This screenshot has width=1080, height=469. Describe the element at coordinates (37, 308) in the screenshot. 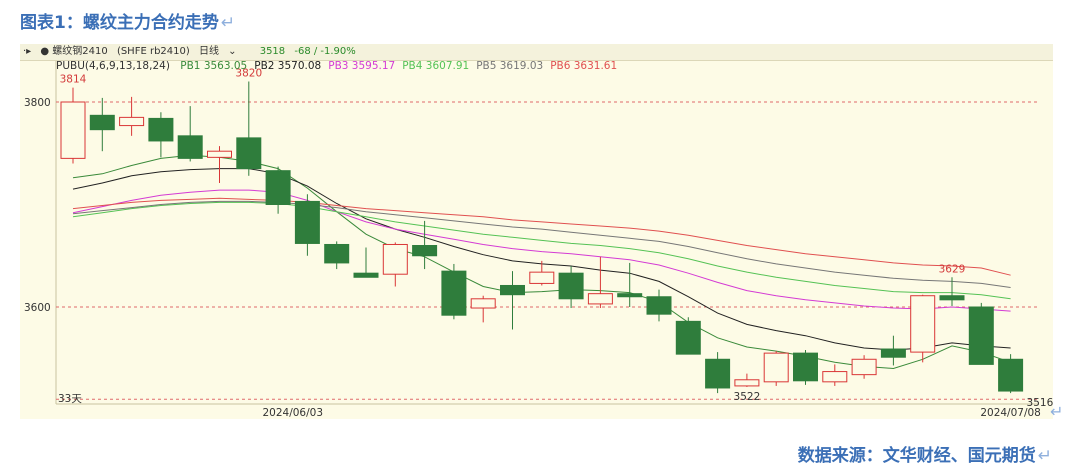

I see `y-tick-label-2: 3600` at that location.